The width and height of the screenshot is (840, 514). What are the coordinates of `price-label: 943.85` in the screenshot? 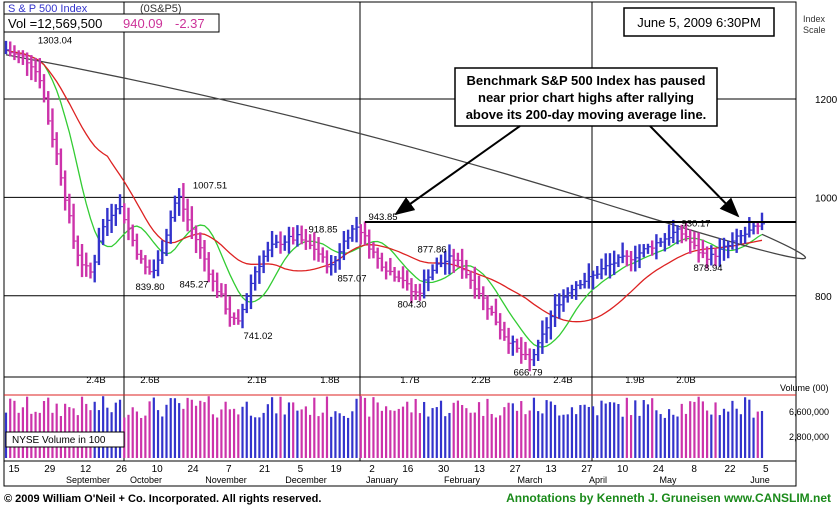 It's located at (382, 217).